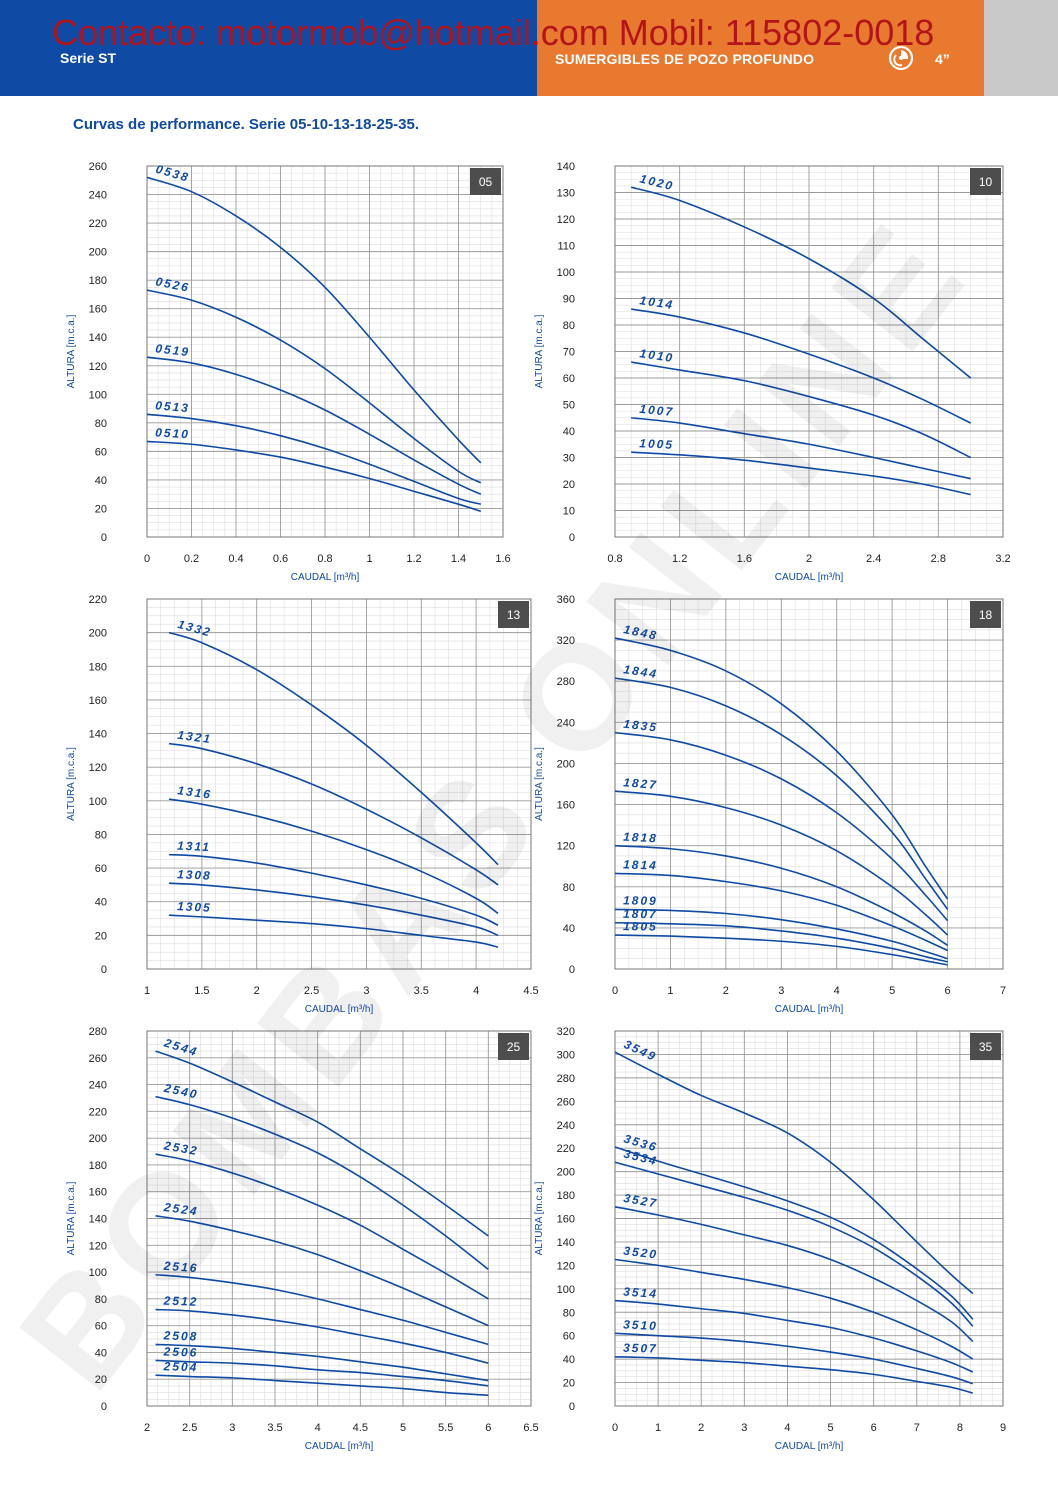 This screenshot has height=1497, width=1058. Describe the element at coordinates (874, 1428) in the screenshot. I see `x-tick-label: 6` at that location.